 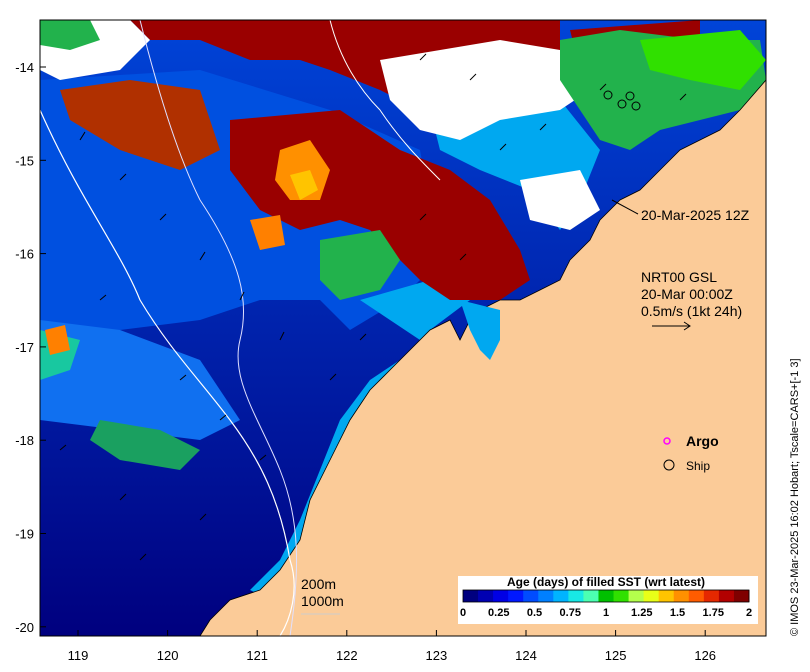 What do you see at coordinates (671, 326) in the screenshot?
I see `current-scale-arrow` at bounding box center [671, 326].